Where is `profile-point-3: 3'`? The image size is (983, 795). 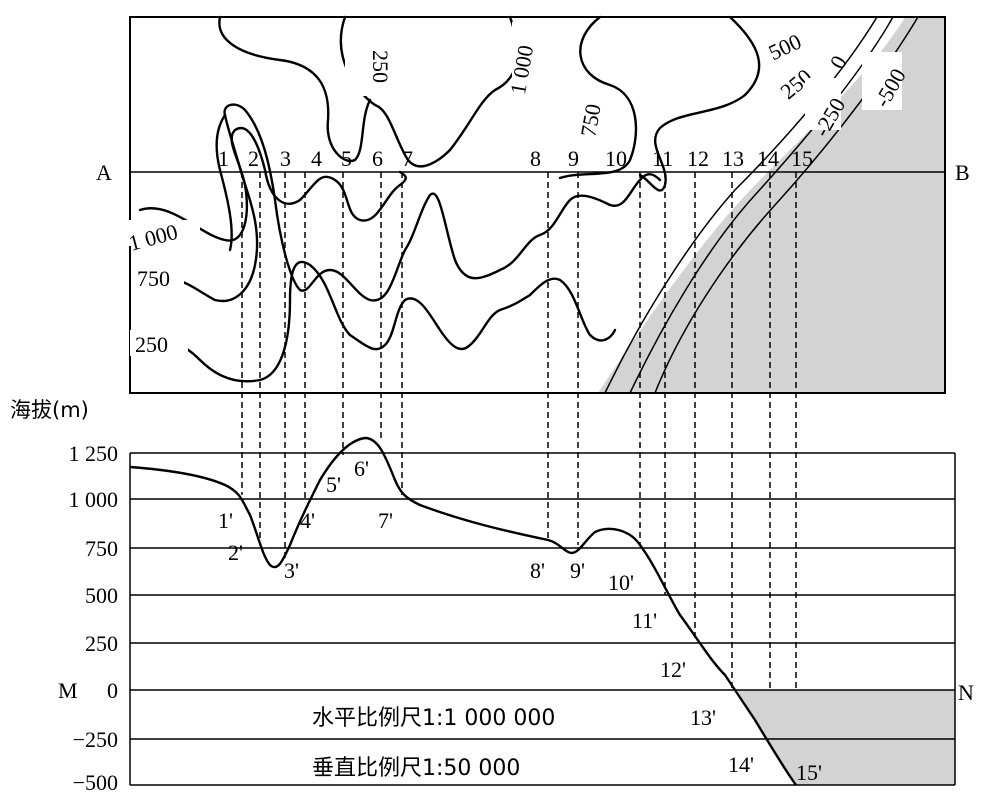
profile-point-3: 3' is located at coordinates (291, 570).